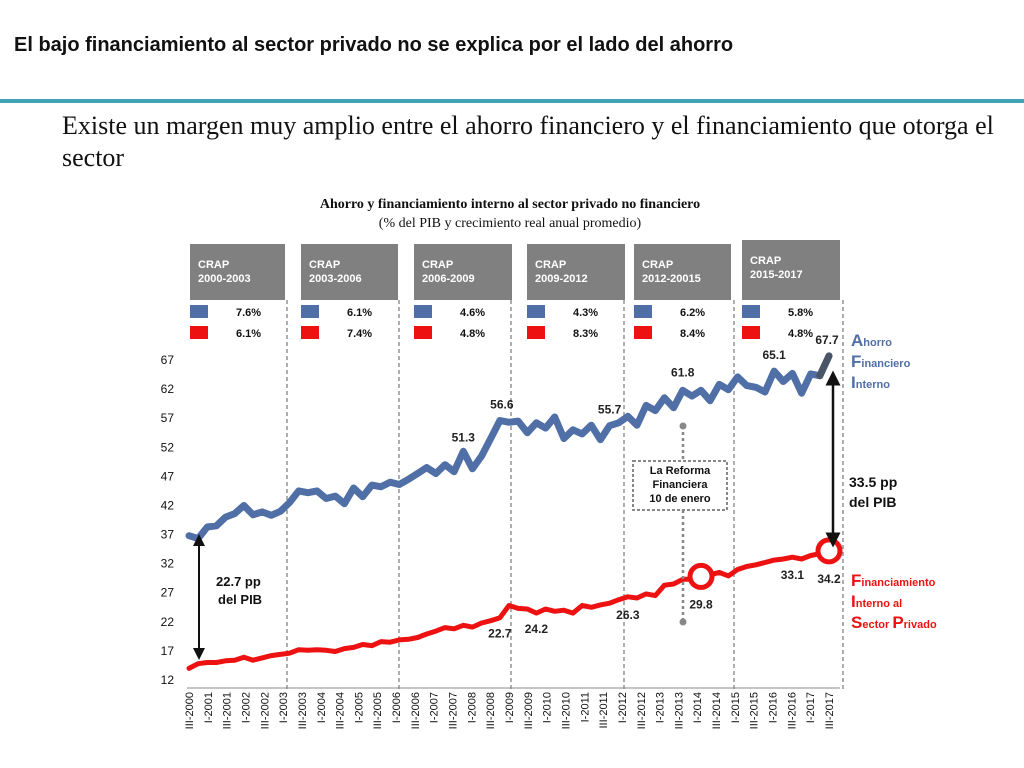 The height and width of the screenshot is (768, 1024). What do you see at coordinates (876, 601) in the screenshot?
I see `financiamiento-legend-line: Interno al` at bounding box center [876, 601].